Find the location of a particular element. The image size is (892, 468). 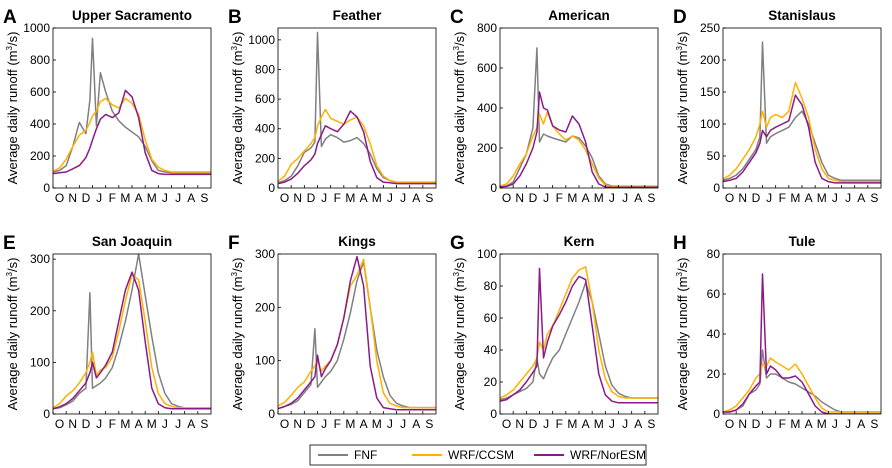

y-tick-label: 250 is located at coordinates (710, 28).